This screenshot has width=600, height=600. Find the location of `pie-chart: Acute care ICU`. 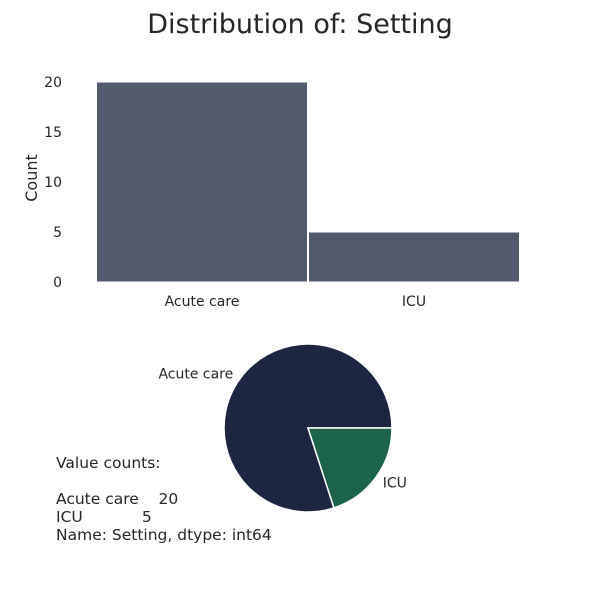

pie-chart: Acute care ICU is located at coordinates (282, 428).